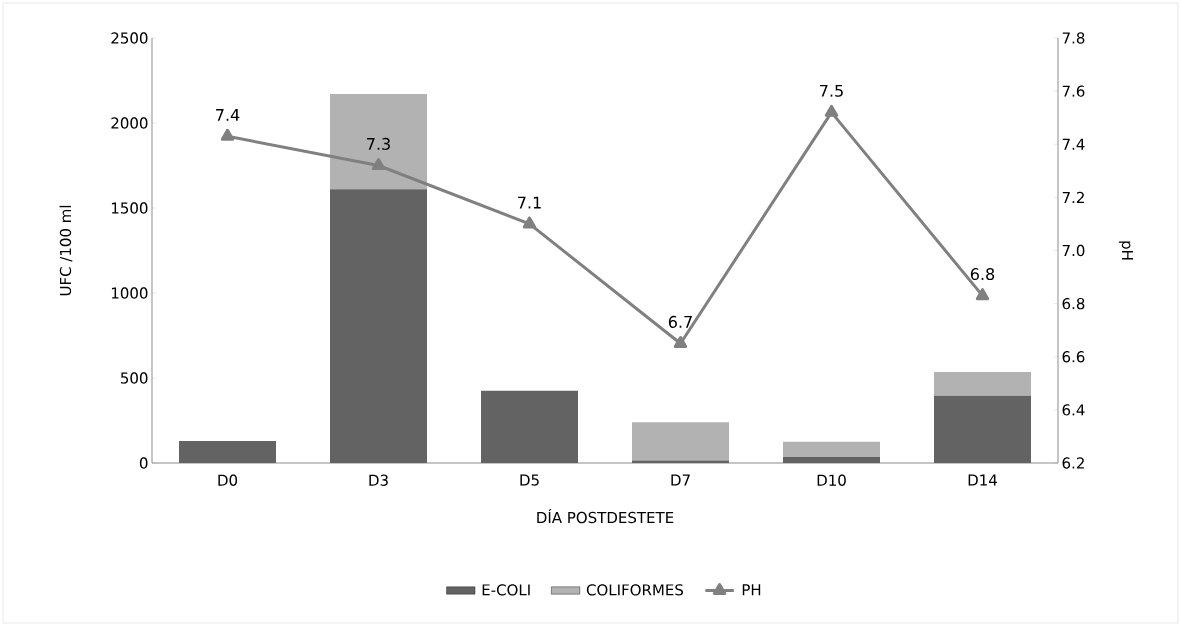 This screenshot has height=626, width=1181. What do you see at coordinates (228, 480) in the screenshot?
I see `x-tick-label: D0` at bounding box center [228, 480].